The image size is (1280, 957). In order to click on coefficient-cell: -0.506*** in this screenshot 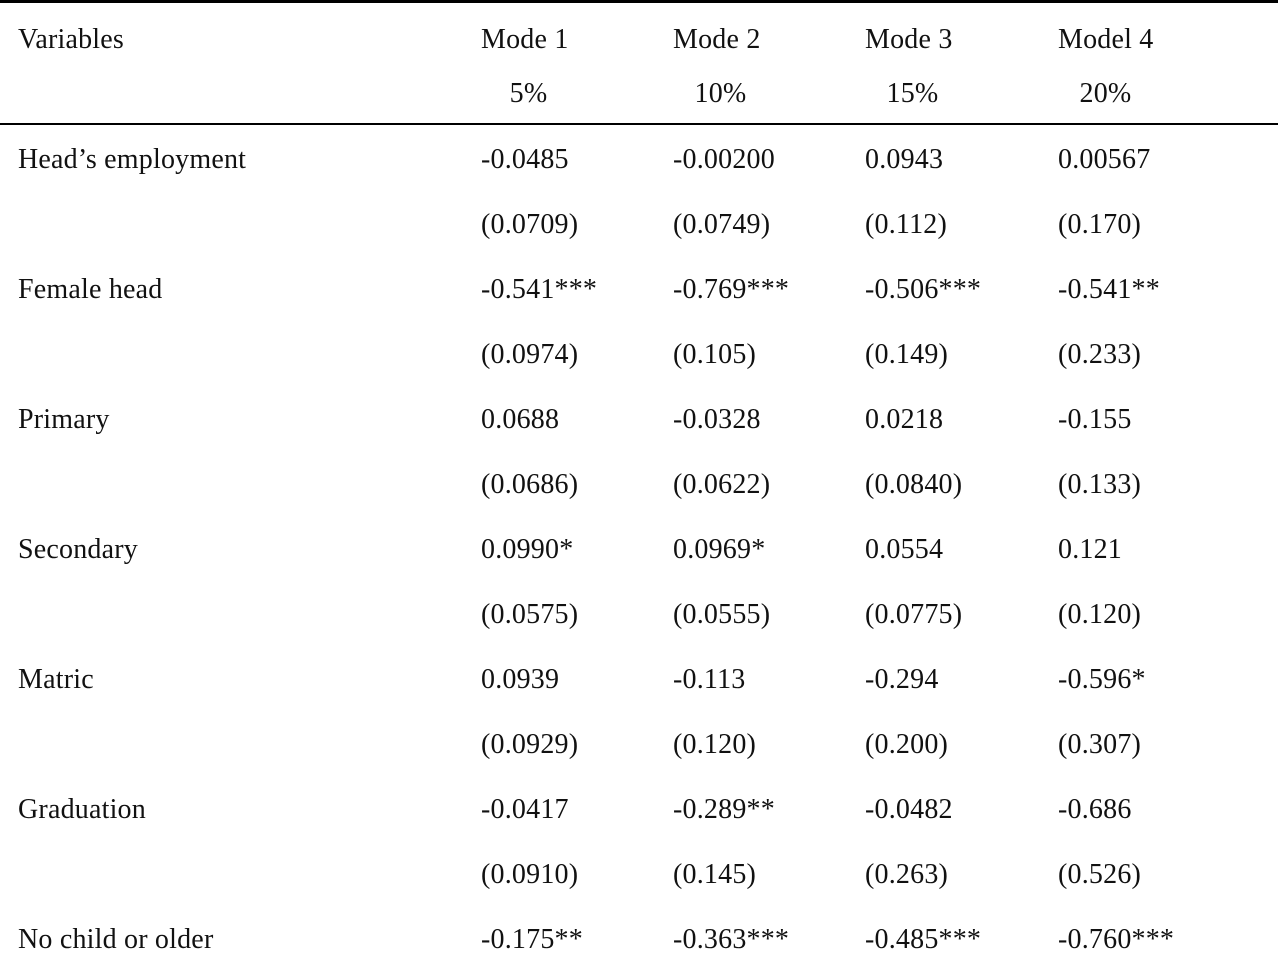, I will do `click(923, 289)`.